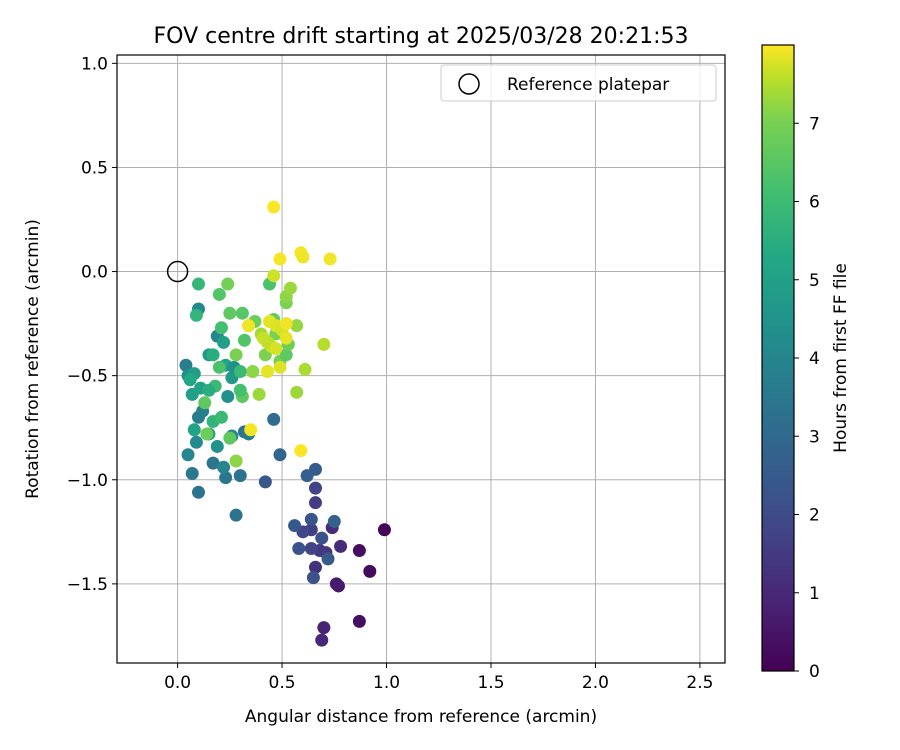  Describe the element at coordinates (386, 683) in the screenshot. I see `x-tick-label: 1.0` at that location.